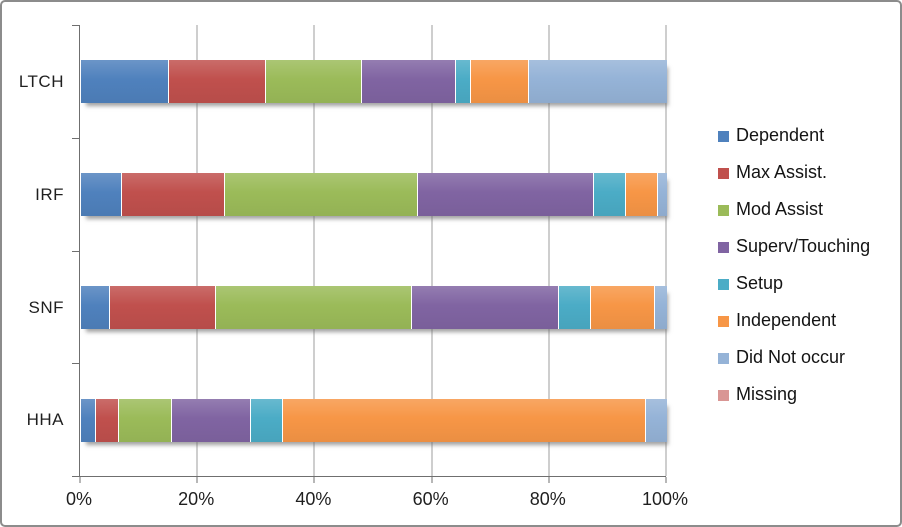 The width and height of the screenshot is (902, 527). Describe the element at coordinates (767, 394) in the screenshot. I see `legend-label: Missing` at that location.